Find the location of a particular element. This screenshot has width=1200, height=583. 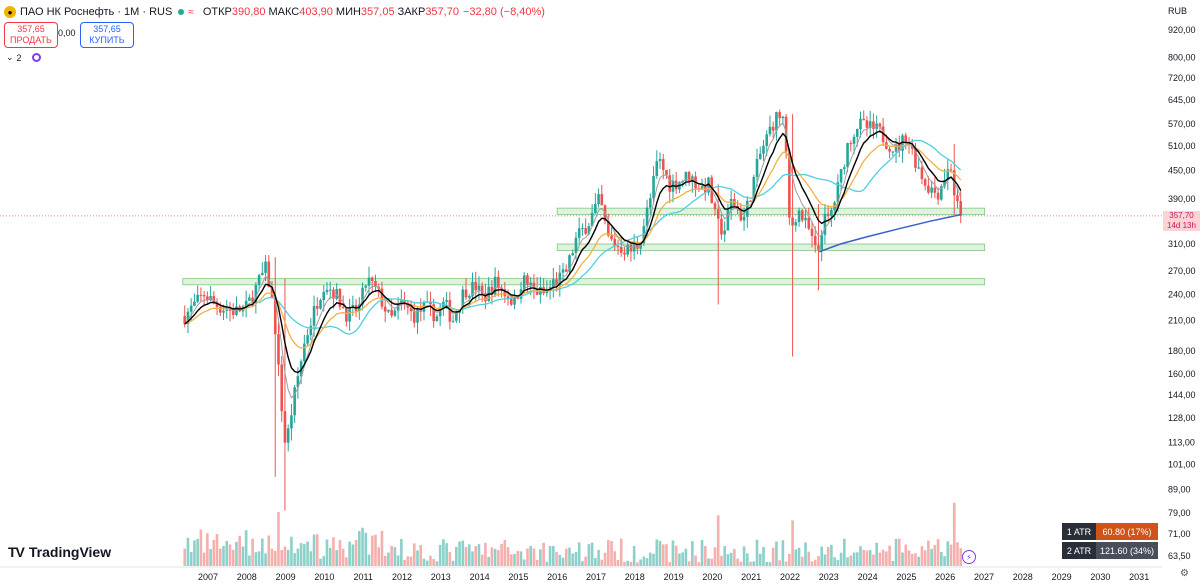

time-tick-label: 2023 is located at coordinates (829, 577).